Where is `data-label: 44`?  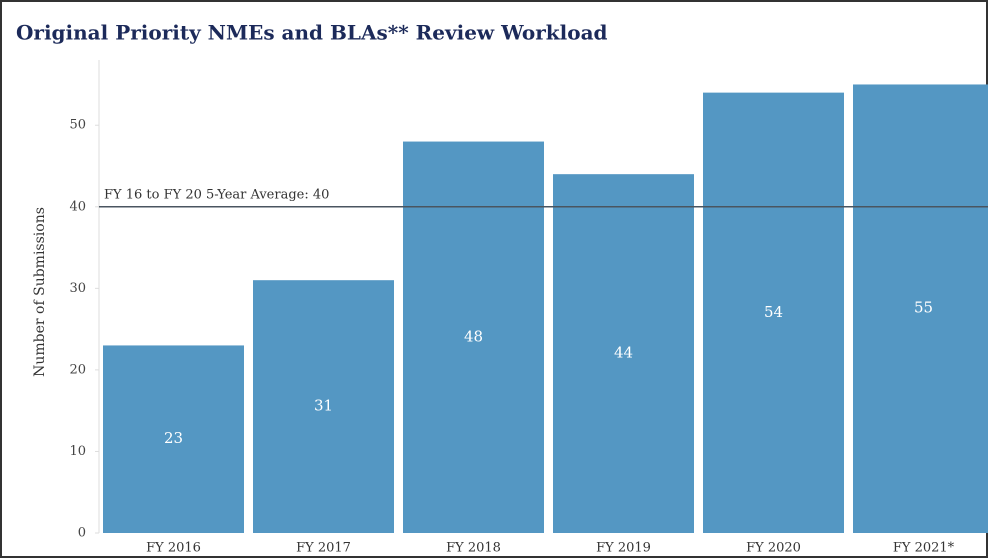
data-label: 44 is located at coordinates (623, 353).